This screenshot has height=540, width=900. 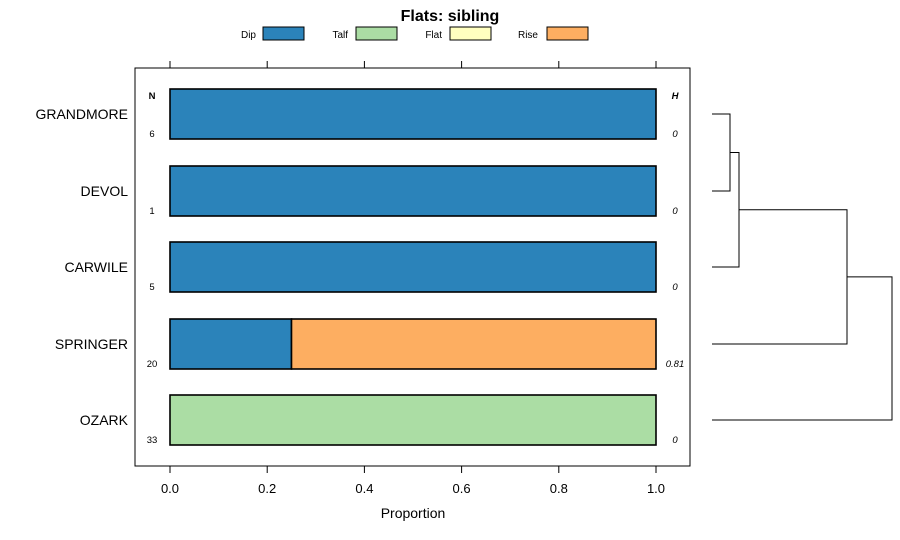 What do you see at coordinates (152, 440) in the screenshot?
I see `n-value-ozark: 33` at bounding box center [152, 440].